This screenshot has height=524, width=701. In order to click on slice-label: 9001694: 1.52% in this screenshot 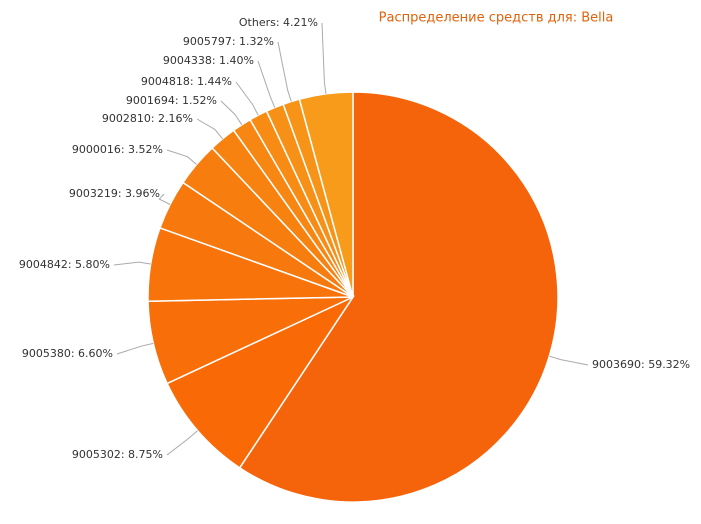, I will do `click(171, 100)`.